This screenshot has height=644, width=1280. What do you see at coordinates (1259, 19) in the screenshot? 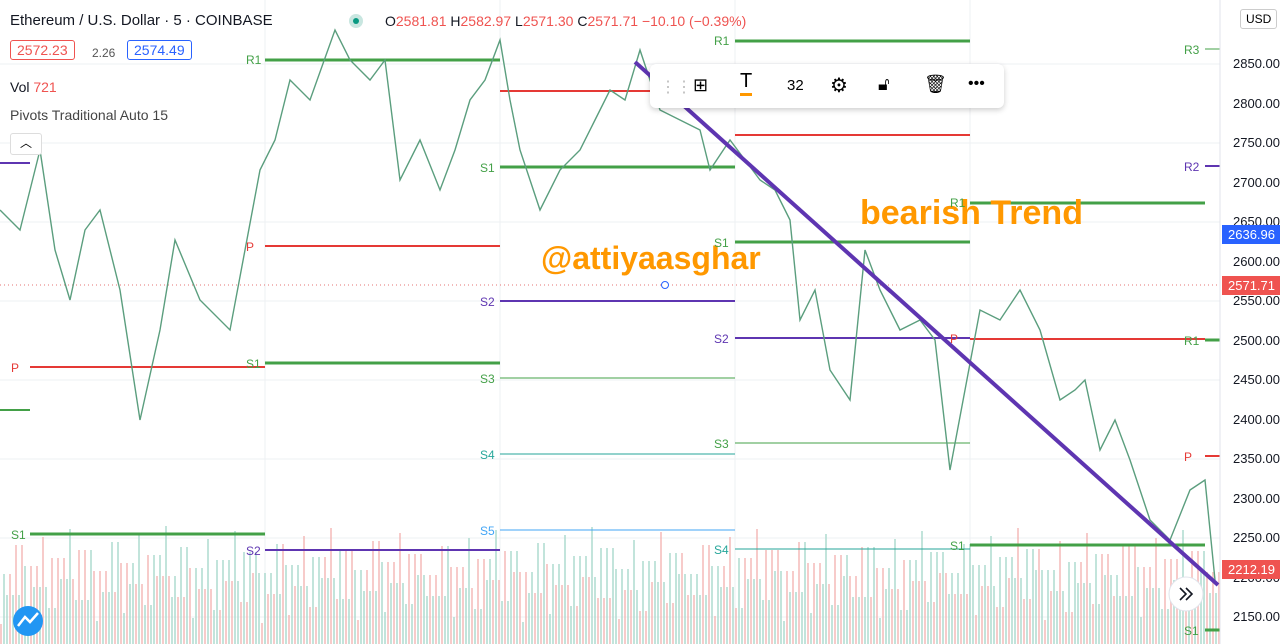
I see `currency: USD` at bounding box center [1259, 19].